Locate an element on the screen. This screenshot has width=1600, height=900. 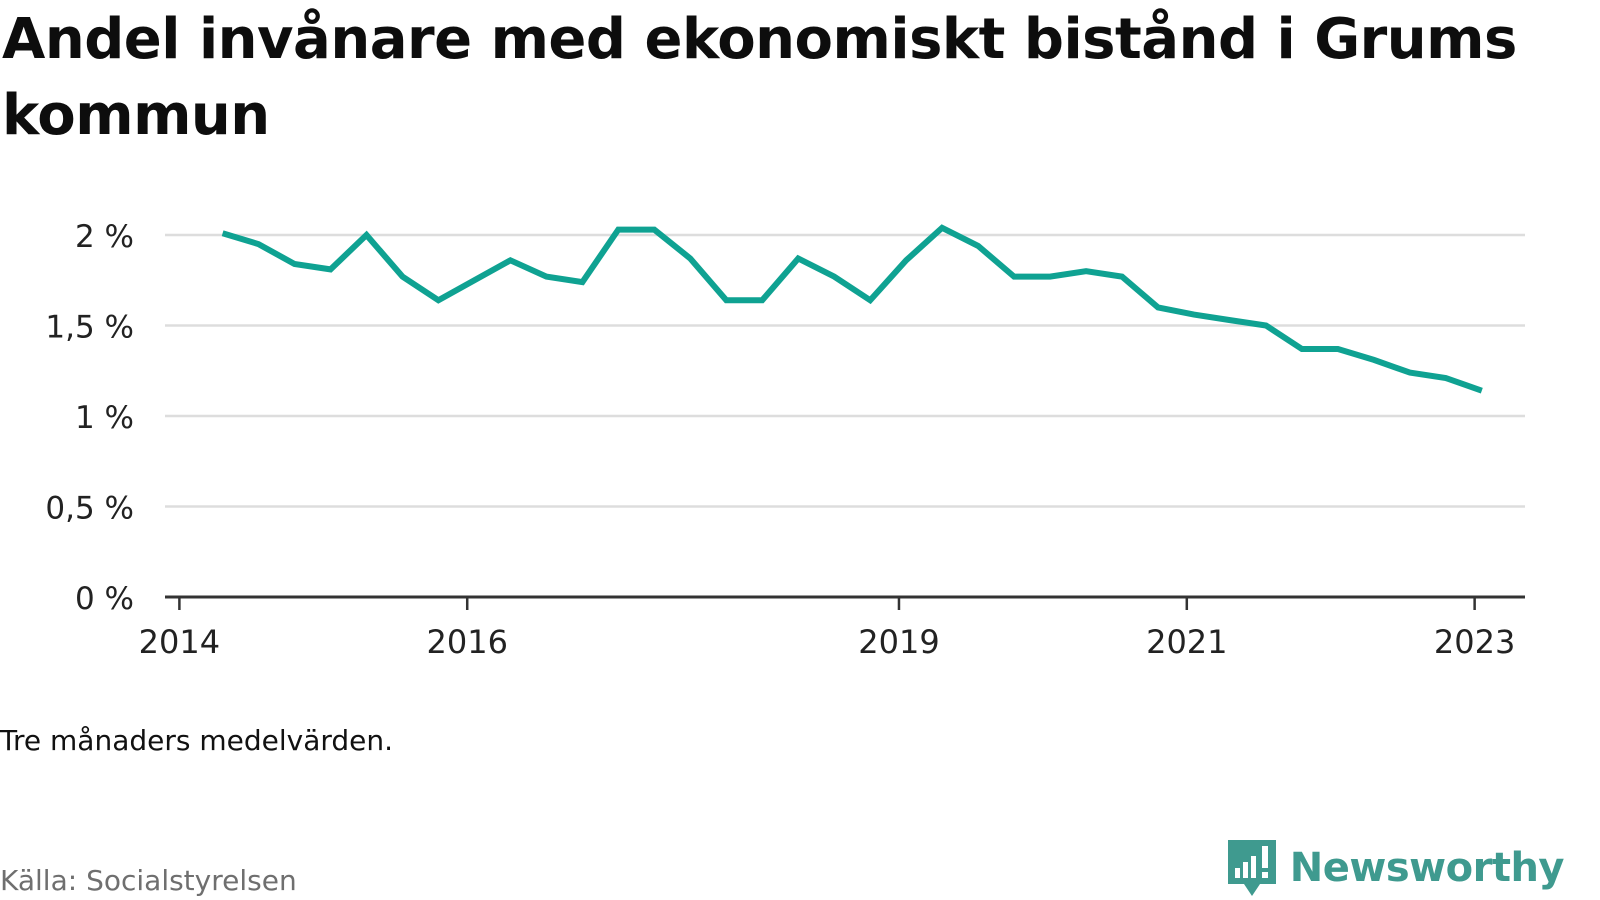
newsworthy-logo-icon is located at coordinates (1251, 868).